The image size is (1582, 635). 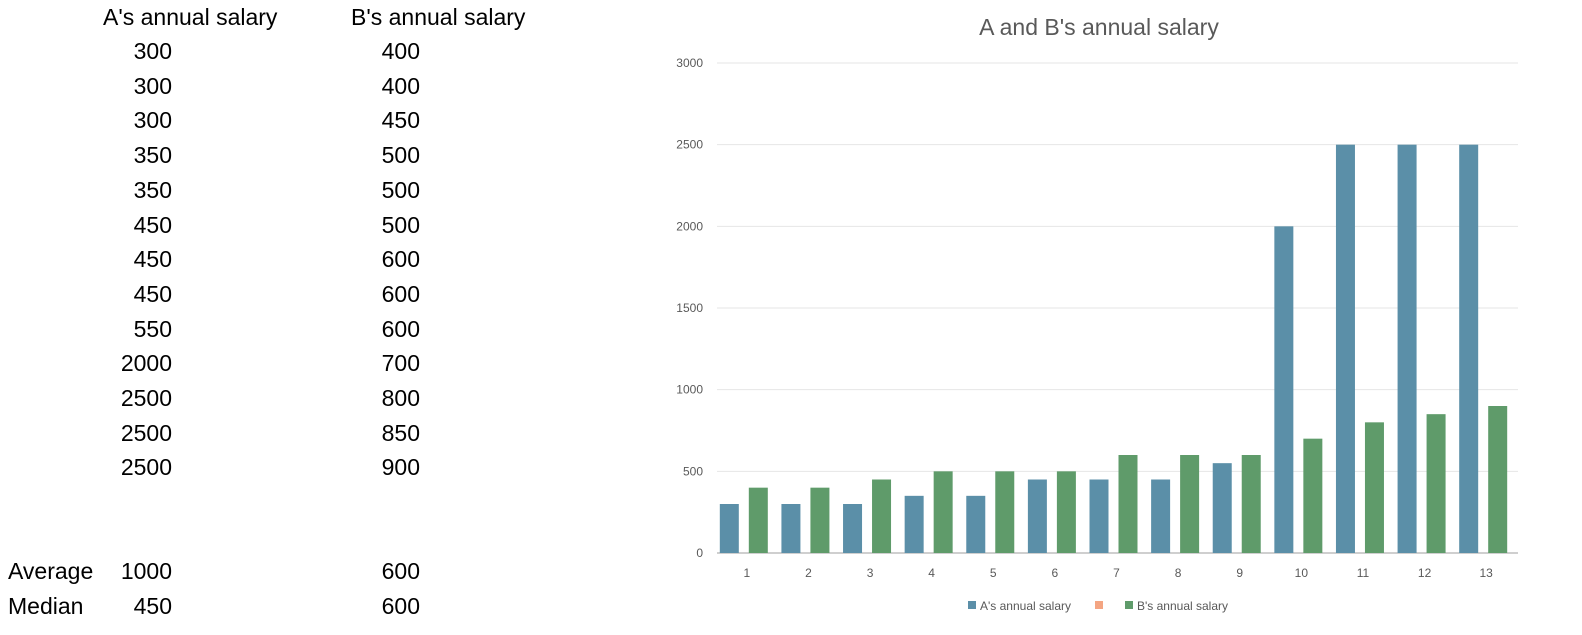 I want to click on chart-title: A and B's annual salary, so click(x=1099, y=27).